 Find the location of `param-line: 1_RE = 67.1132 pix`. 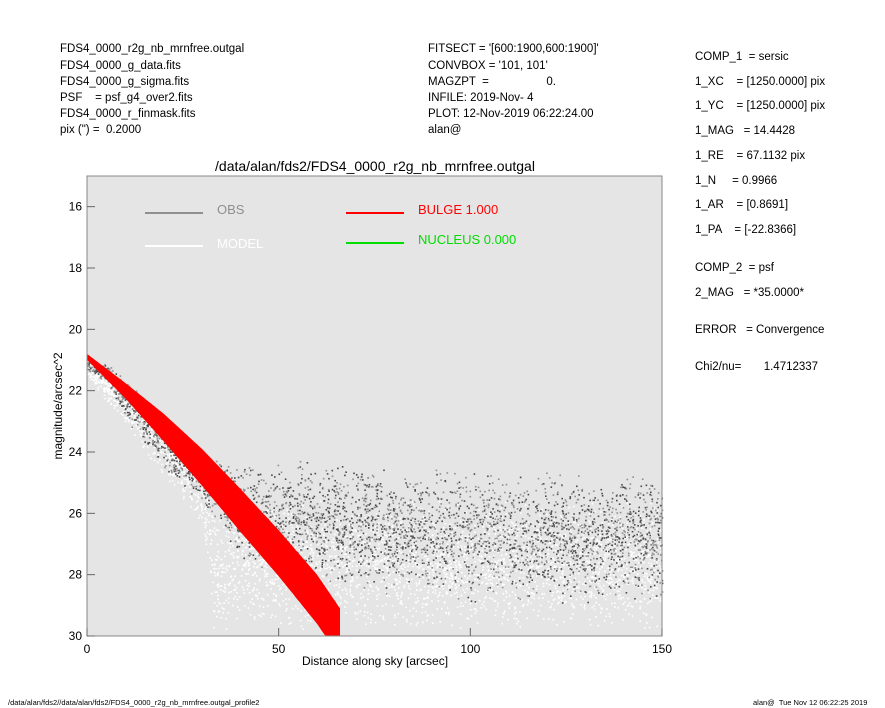

param-line: 1_RE = 67.1132 pix is located at coordinates (750, 156).